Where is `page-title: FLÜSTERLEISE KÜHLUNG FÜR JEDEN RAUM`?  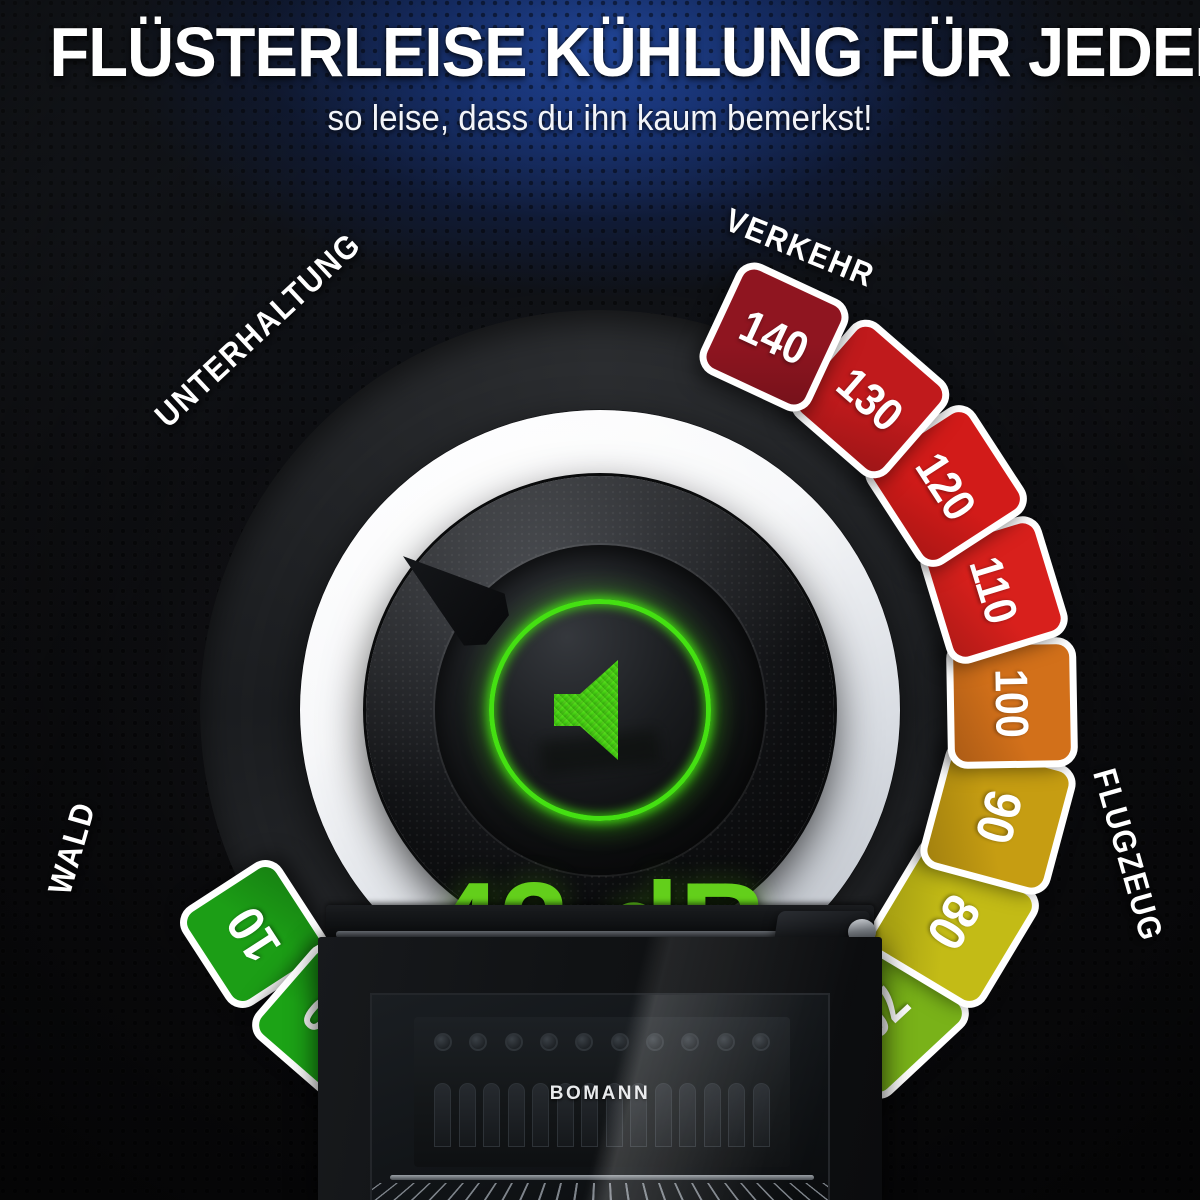 page-title: FLÜSTERLEISE KÜHLUNG FÜR JEDEN RAUM is located at coordinates (624, 52).